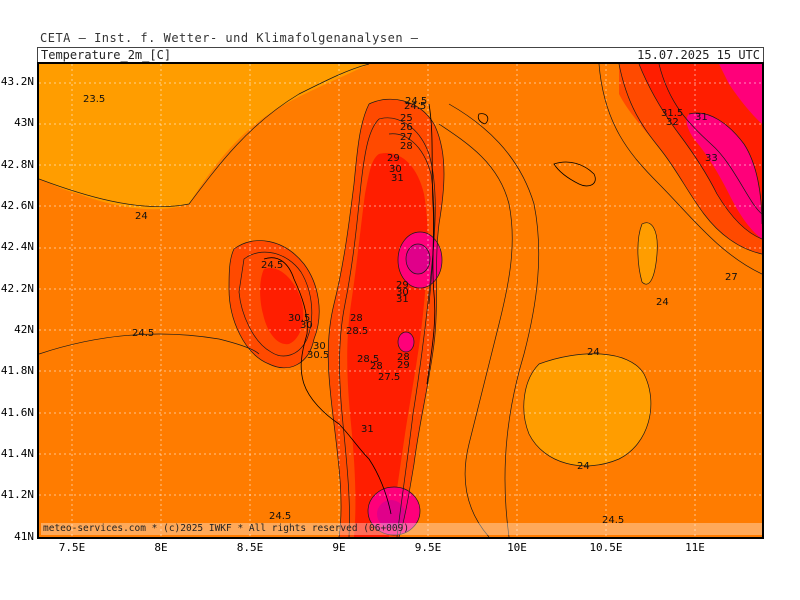 The height and width of the screenshot is (600, 800). I want to click on lat-label: 43.2N, so click(17, 81).